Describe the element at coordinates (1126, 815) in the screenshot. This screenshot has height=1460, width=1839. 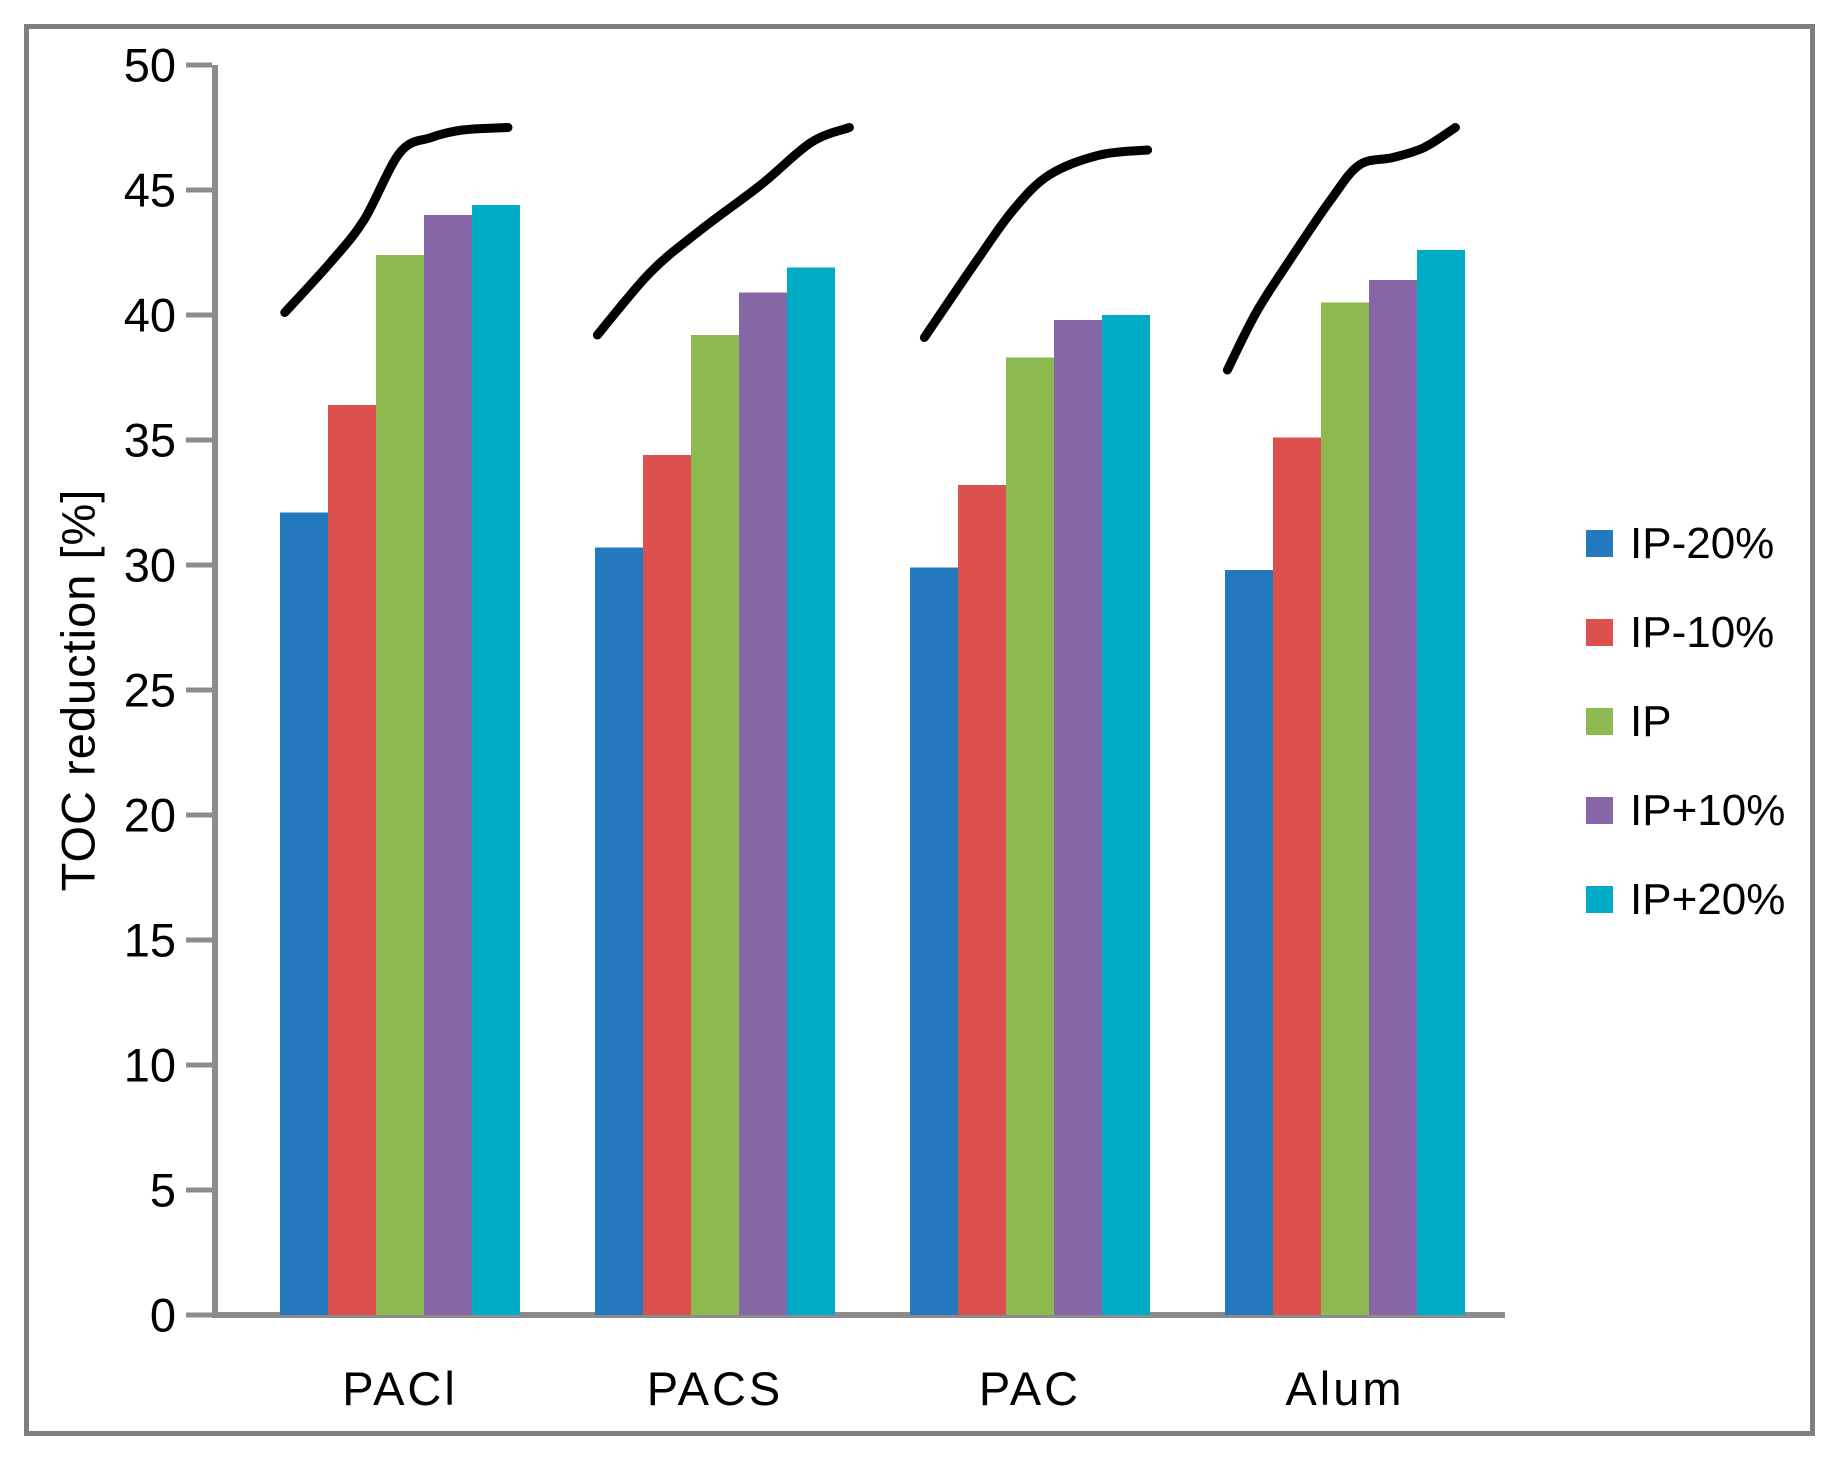
I see `bar-PAC-IP+20%` at that location.